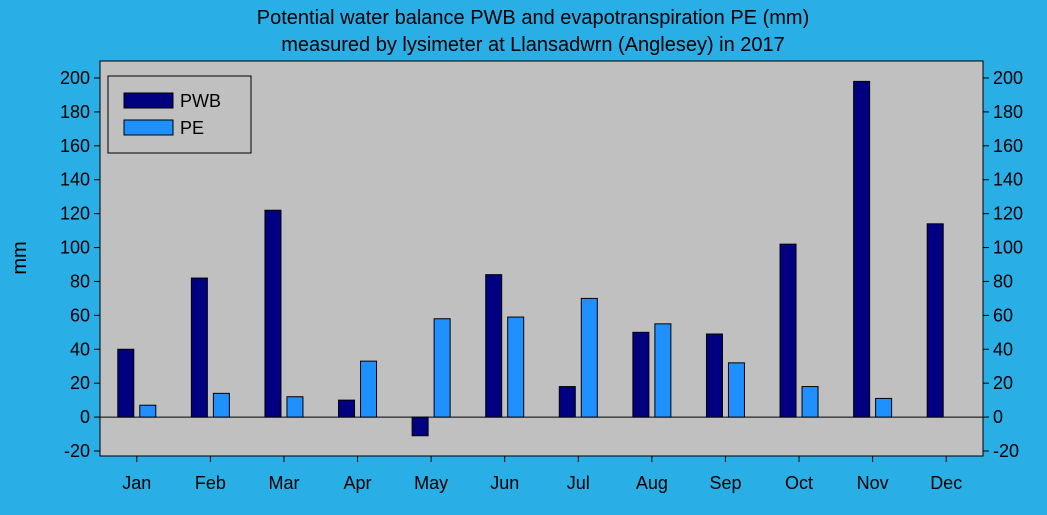  I want to click on x-tick-label: Oct, so click(799, 483).